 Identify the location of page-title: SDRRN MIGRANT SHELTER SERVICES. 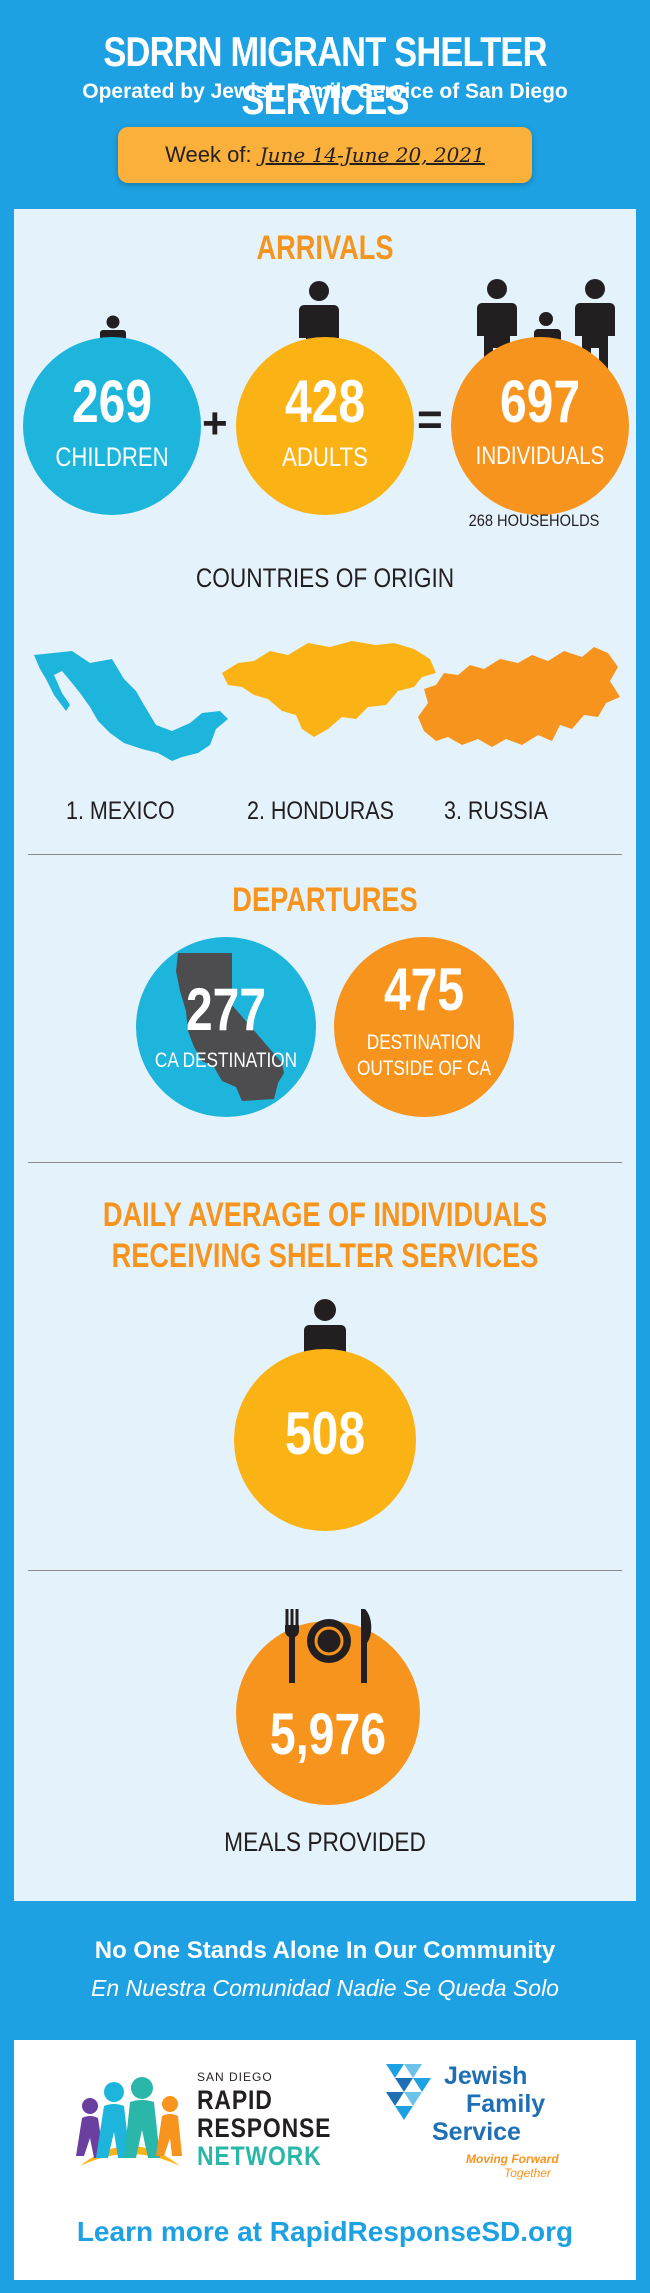
(325, 75).